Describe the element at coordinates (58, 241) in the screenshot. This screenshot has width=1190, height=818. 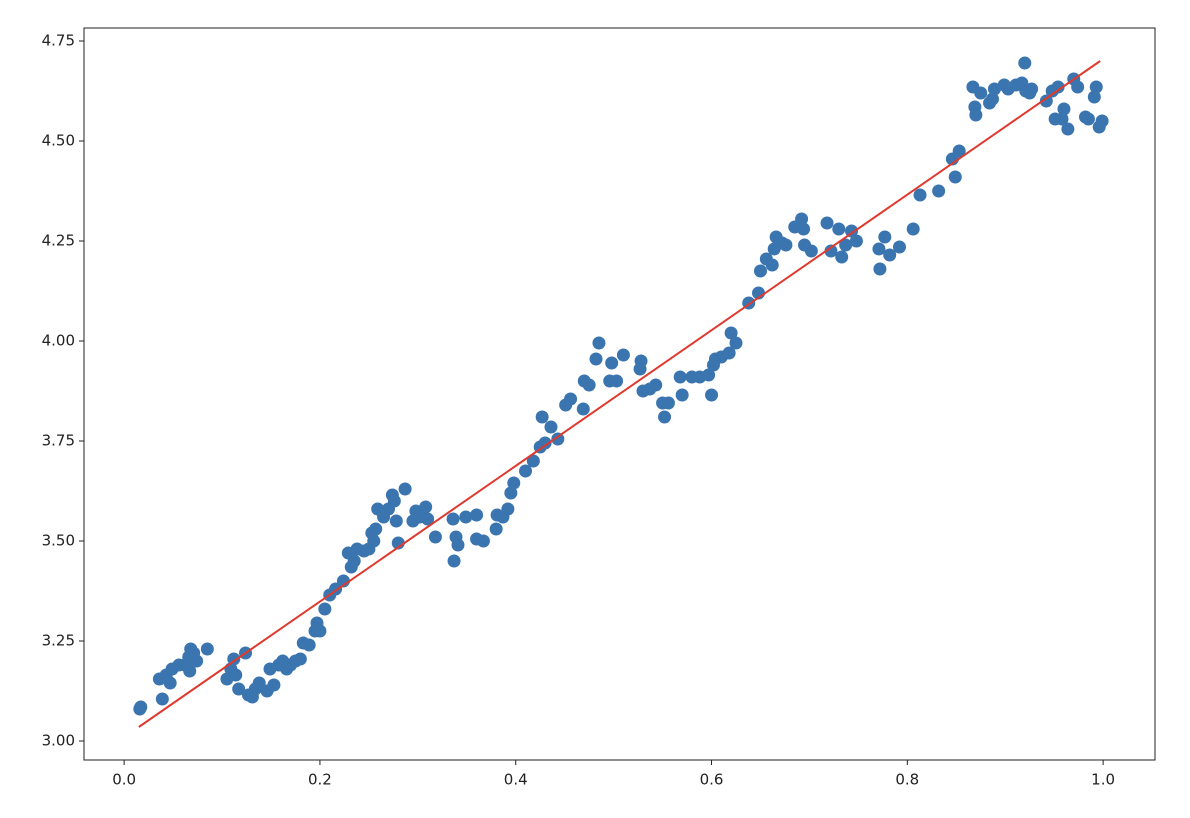
I see `y-tick-label: 4.25` at that location.